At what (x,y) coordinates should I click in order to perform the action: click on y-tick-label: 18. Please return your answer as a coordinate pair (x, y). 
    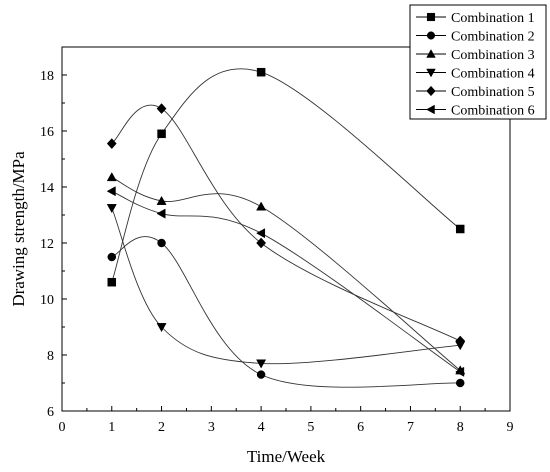
    Looking at the image, I should click on (47, 76).